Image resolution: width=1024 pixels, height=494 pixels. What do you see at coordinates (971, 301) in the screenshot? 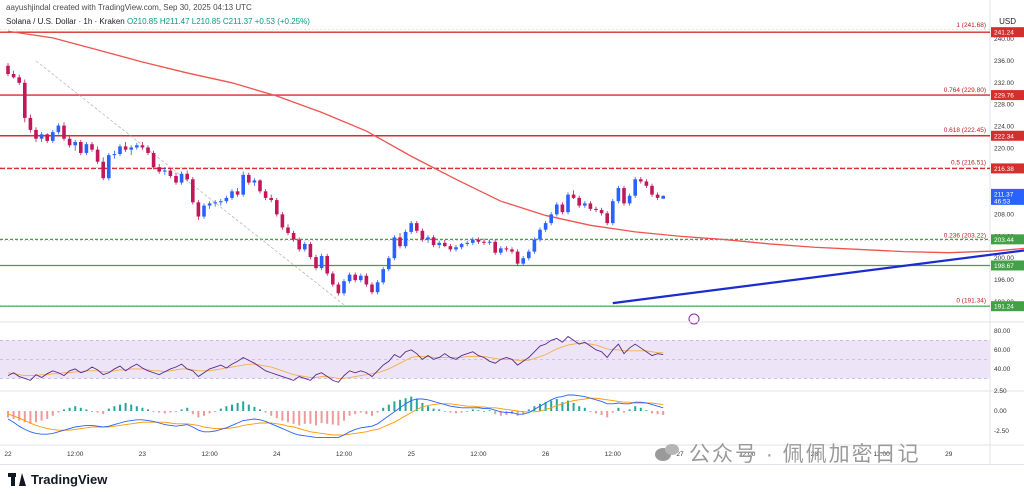
I see `fib-level-label: 0 (191.34)` at bounding box center [971, 301].